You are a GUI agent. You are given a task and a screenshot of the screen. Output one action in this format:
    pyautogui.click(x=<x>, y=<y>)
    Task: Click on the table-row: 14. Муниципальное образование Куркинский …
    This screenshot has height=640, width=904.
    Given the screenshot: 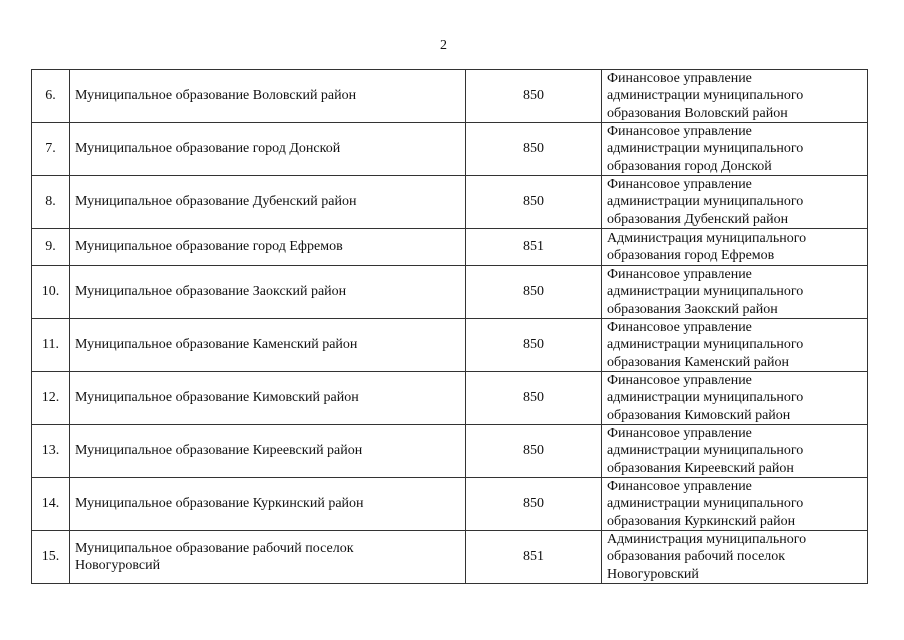 What is the action you would take?
    pyautogui.click(x=449, y=504)
    